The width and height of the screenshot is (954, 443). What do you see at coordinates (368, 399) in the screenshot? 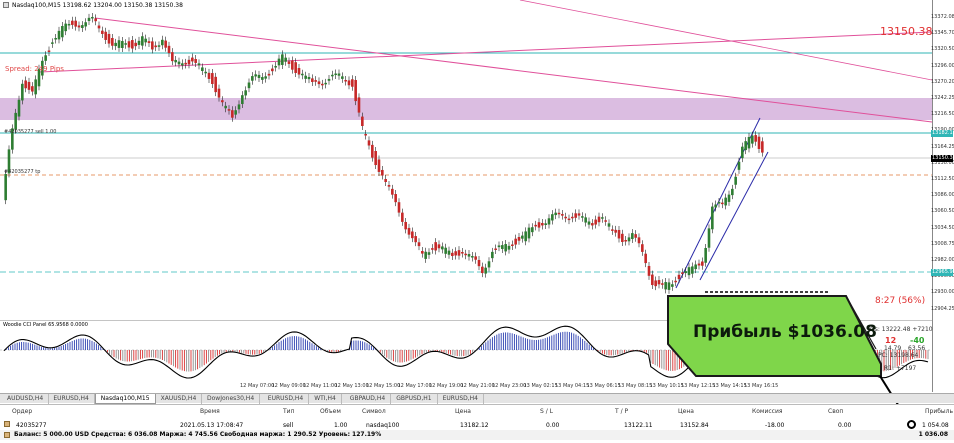
I see `tab-gbpaud-h4: GBPAUD,H4` at bounding box center [368, 399].